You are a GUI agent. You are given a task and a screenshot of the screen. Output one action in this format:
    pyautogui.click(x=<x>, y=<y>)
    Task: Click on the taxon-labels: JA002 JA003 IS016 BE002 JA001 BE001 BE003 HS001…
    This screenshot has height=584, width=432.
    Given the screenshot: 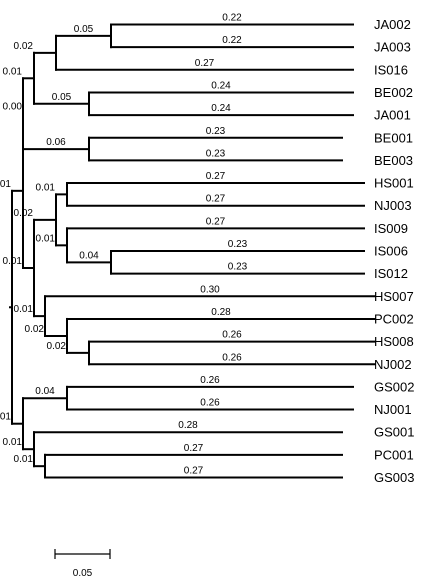 What is the action you would take?
    pyautogui.click(x=394, y=251)
    